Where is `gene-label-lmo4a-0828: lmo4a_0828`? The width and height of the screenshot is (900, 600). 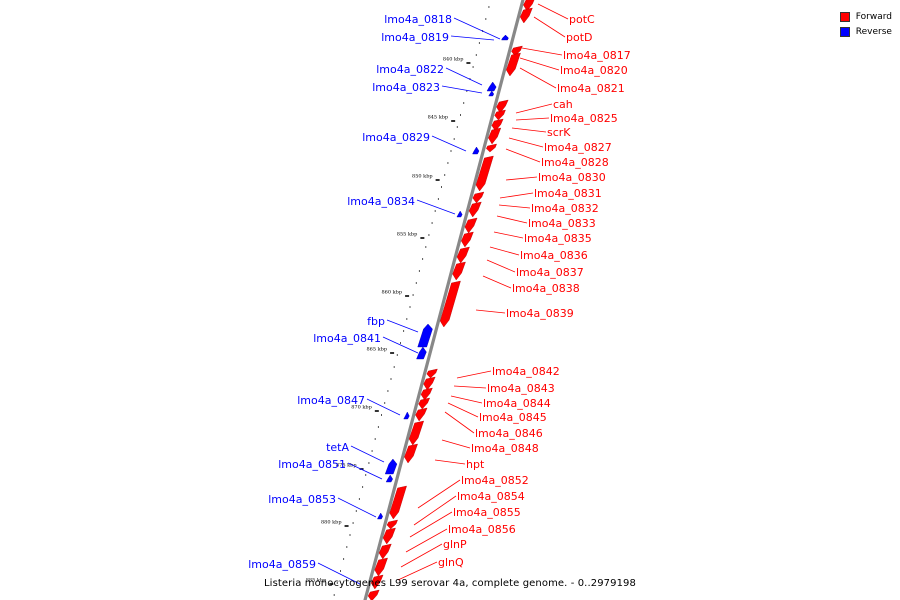 gene-label-lmo4a-0828: lmo4a_0828 is located at coordinates (575, 162).